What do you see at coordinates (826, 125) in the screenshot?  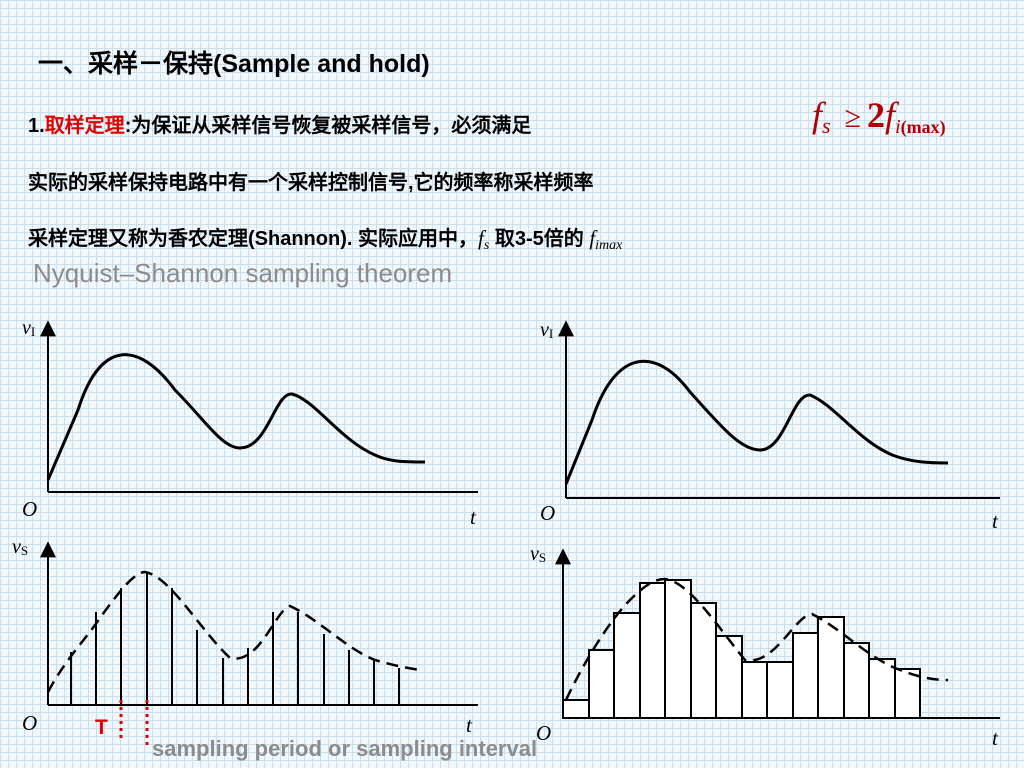 I see `formula-sub-s: s` at bounding box center [826, 125].